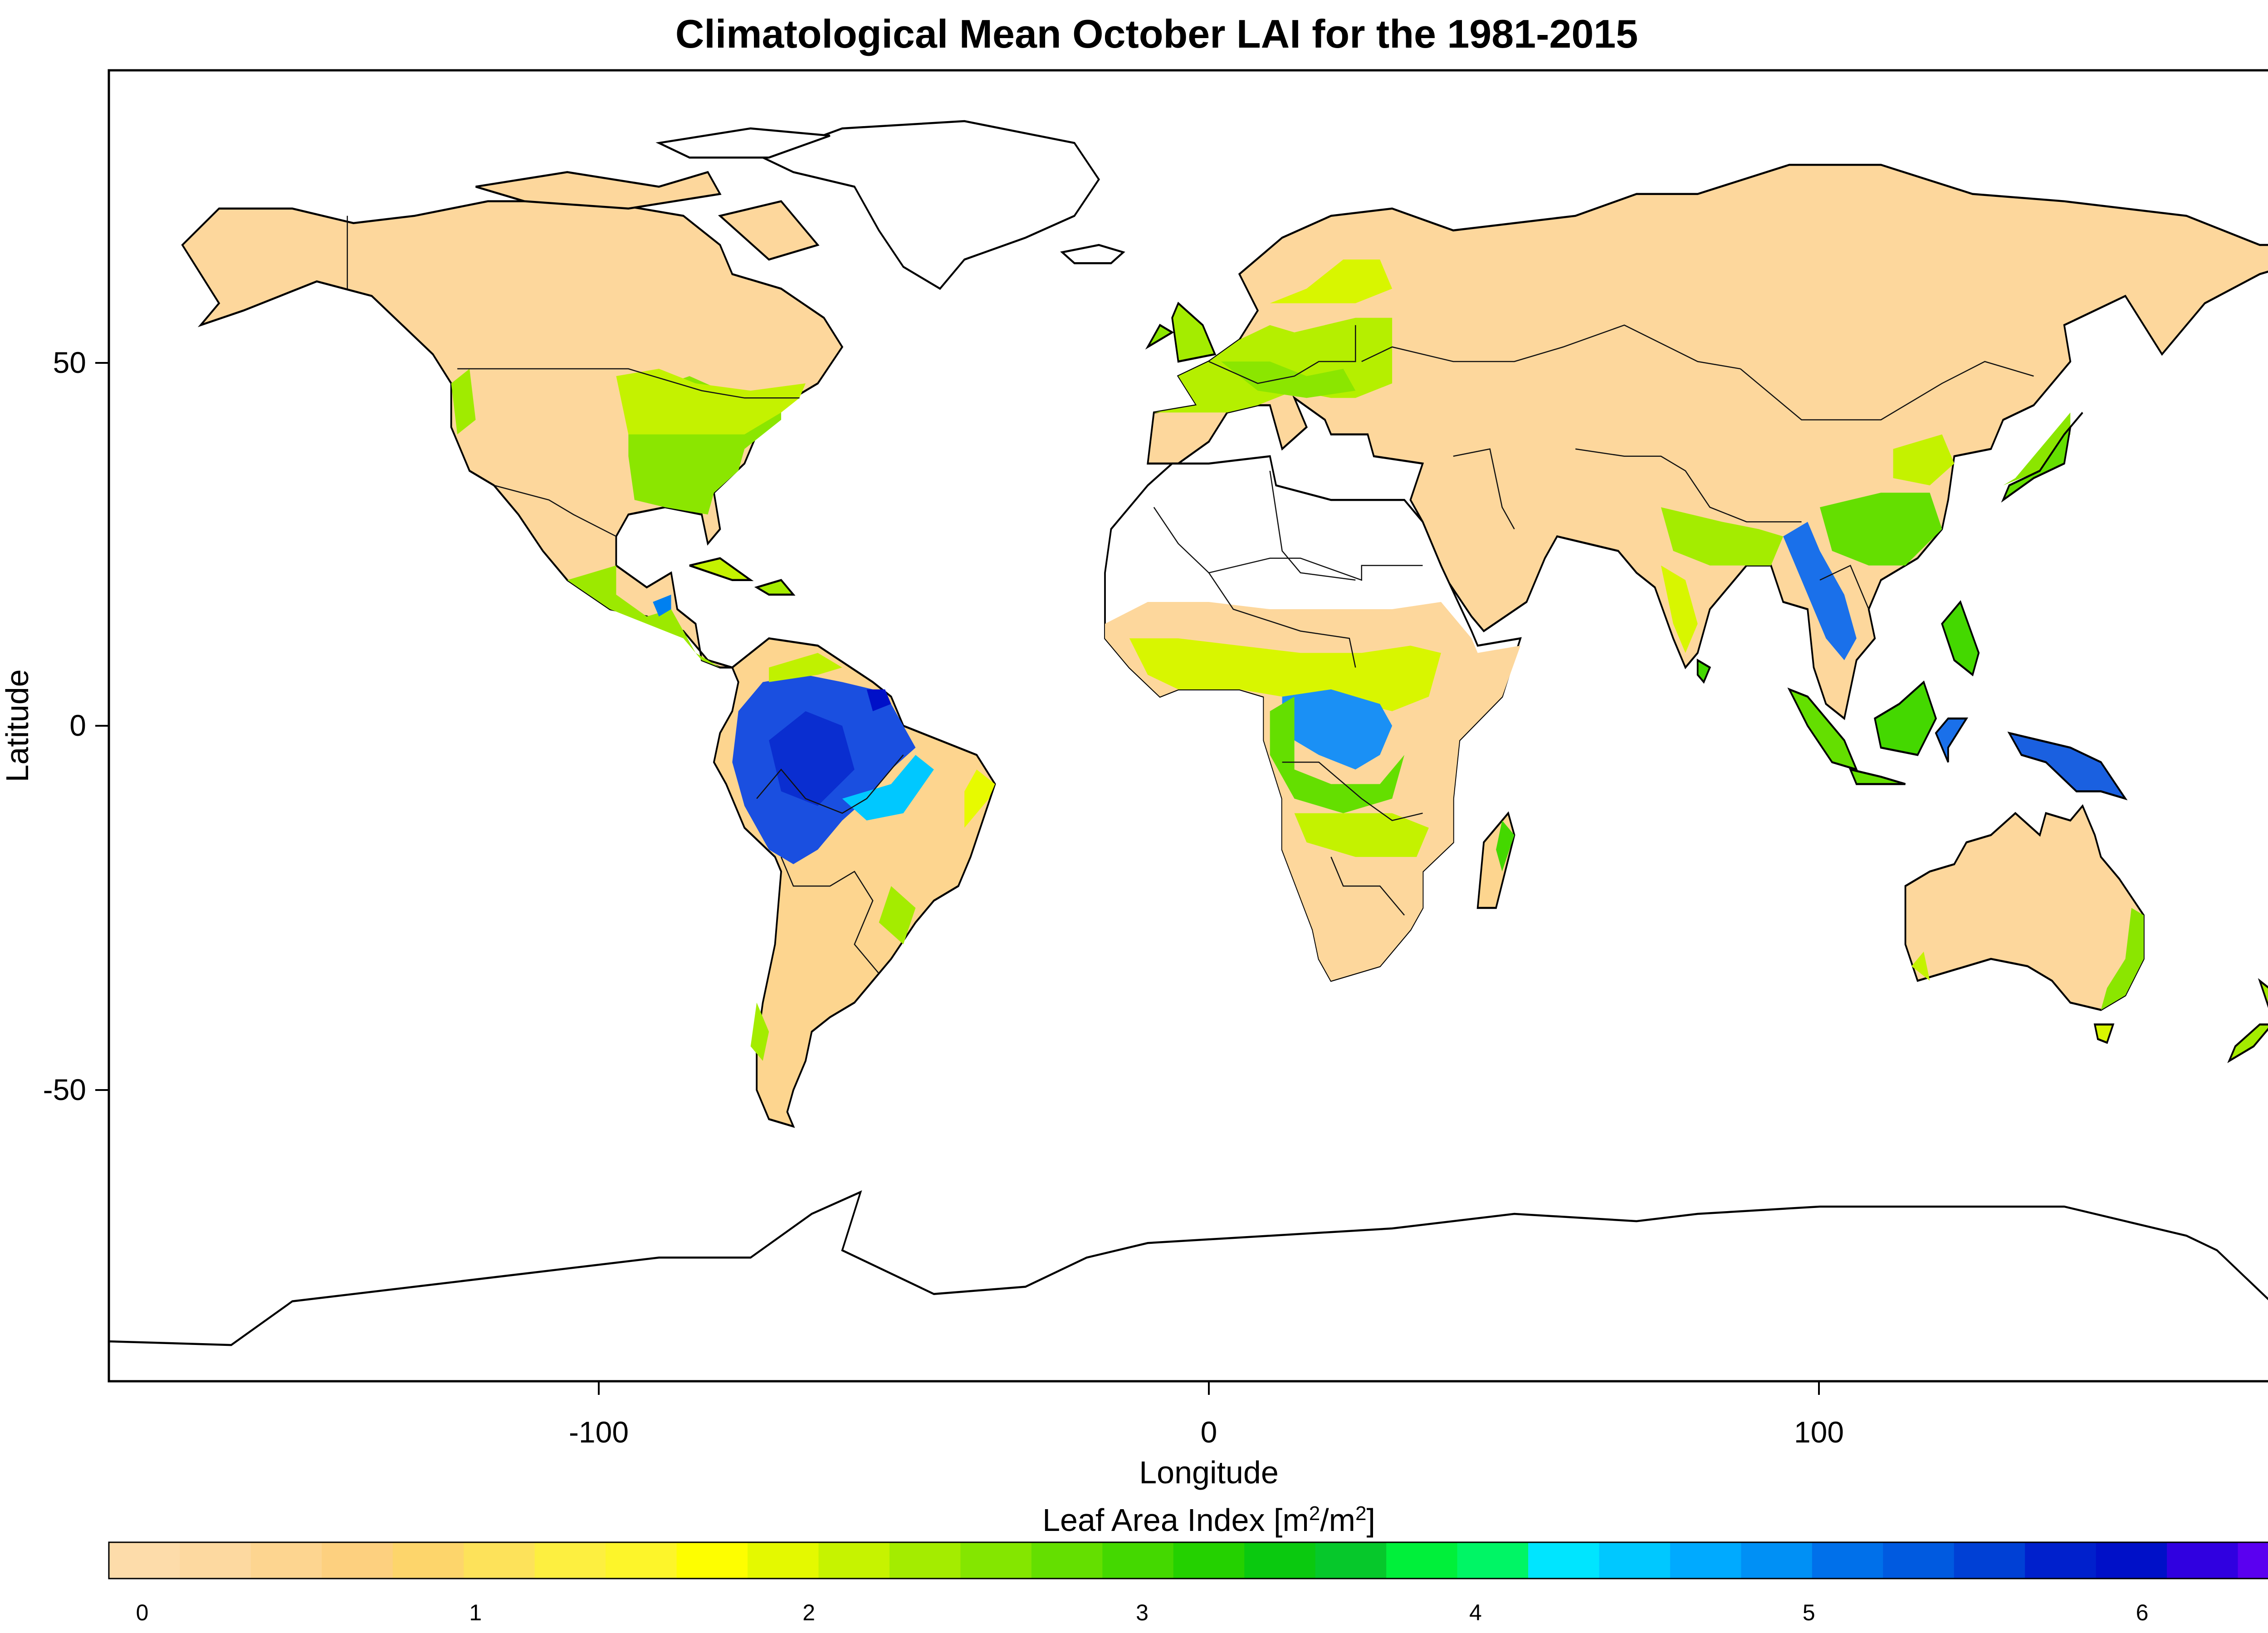 The height and width of the screenshot is (1633, 2268). What do you see at coordinates (77, 725) in the screenshot?
I see `y-tick-label: 0` at bounding box center [77, 725].